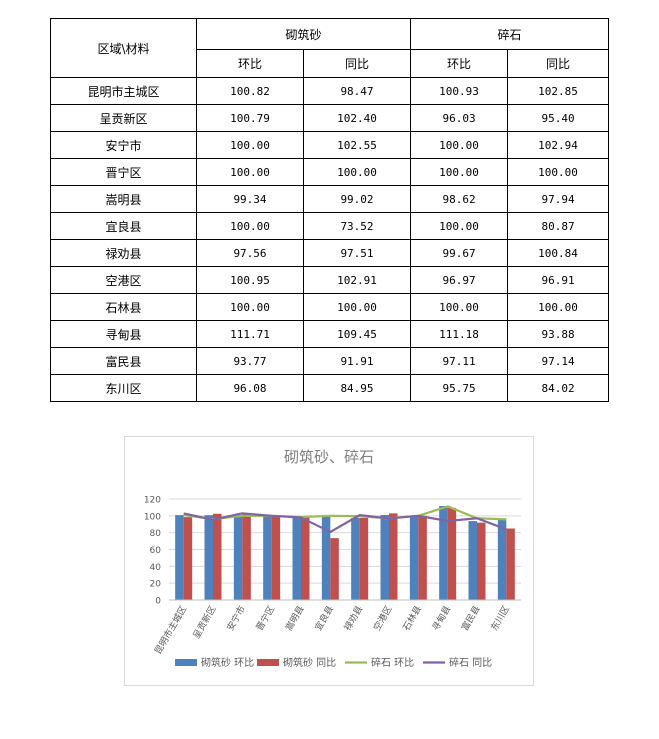 The image size is (659, 739). Describe the element at coordinates (330, 226) in the screenshot. I see `table-row: 宜良县 100.00 73.52 100.00 80.87` at that location.